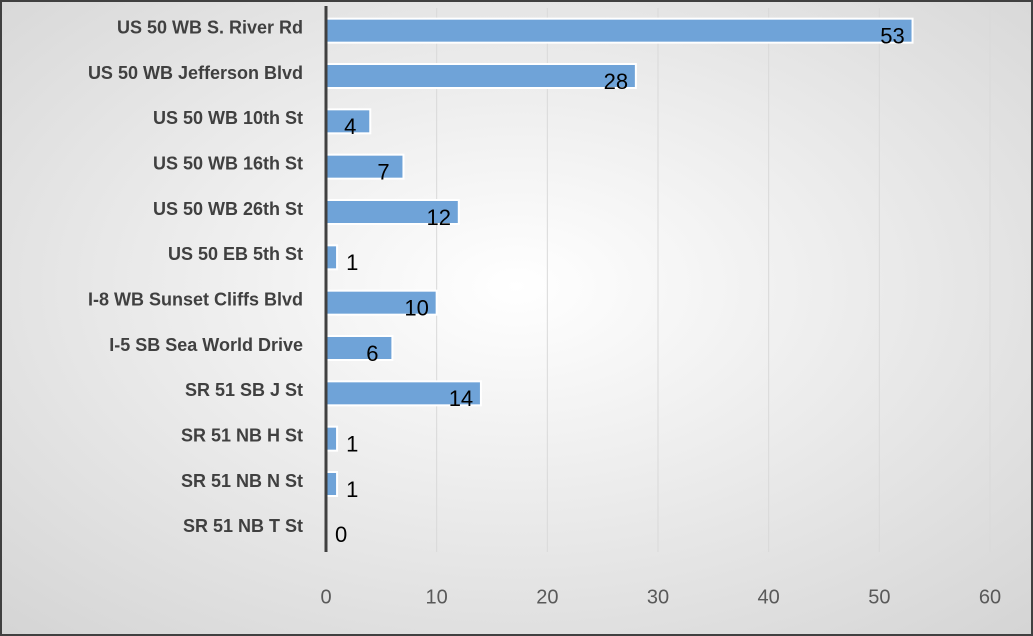 This screenshot has height=636, width=1033. Describe the element at coordinates (372, 353) in the screenshot. I see `data-label: 6` at that location.